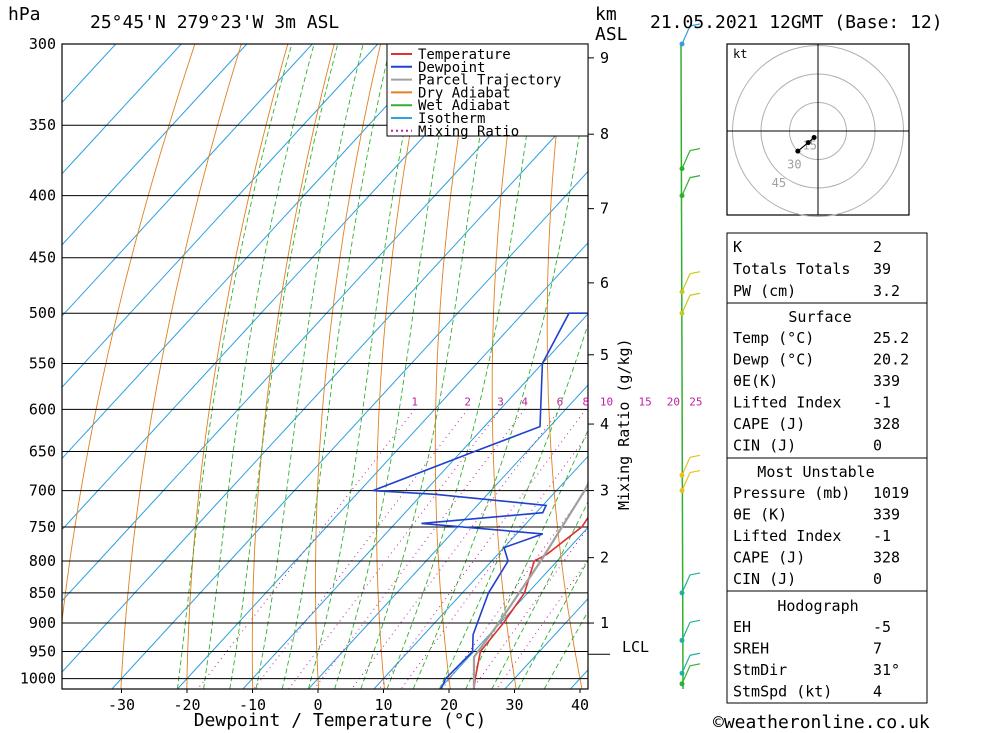 The height and width of the screenshot is (733, 1000). What do you see at coordinates (383, 705) in the screenshot?
I see `temp-tick-label: 10` at bounding box center [383, 705].